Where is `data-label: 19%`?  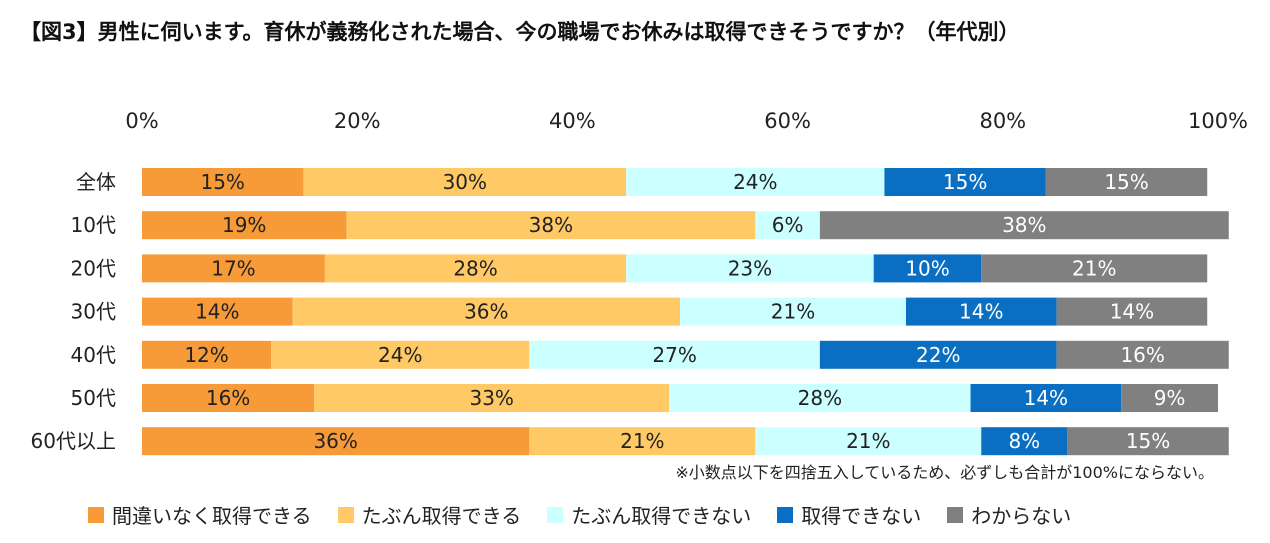
data-label: 19% is located at coordinates (244, 225).